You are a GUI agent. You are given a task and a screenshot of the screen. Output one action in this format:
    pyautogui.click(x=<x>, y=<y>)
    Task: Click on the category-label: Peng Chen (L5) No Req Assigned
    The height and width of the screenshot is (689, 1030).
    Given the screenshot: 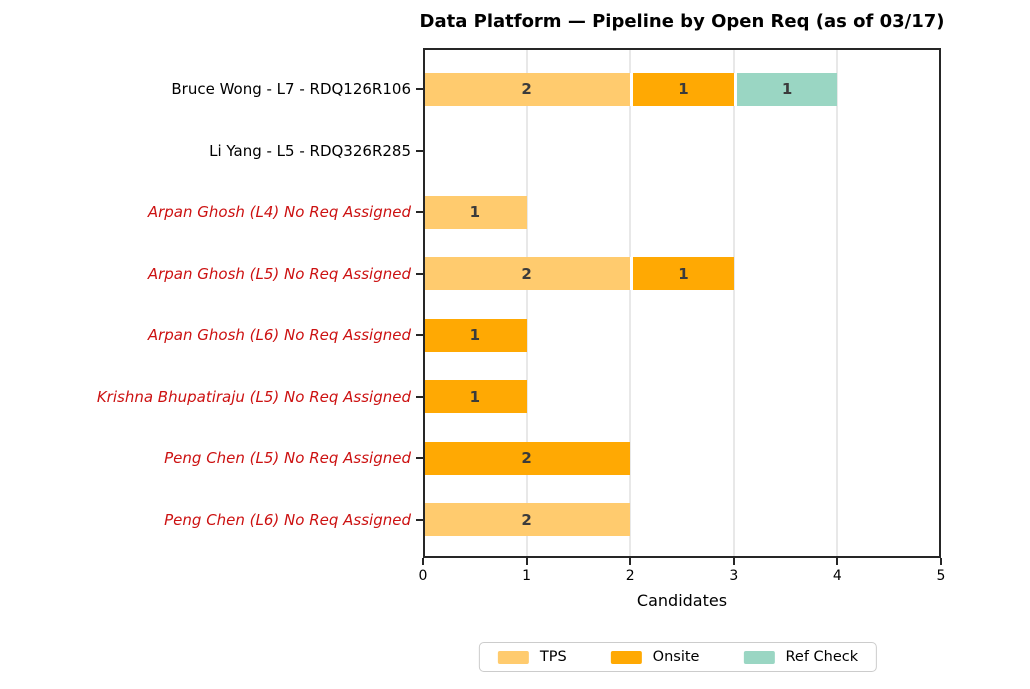 What is the action you would take?
    pyautogui.click(x=287, y=458)
    